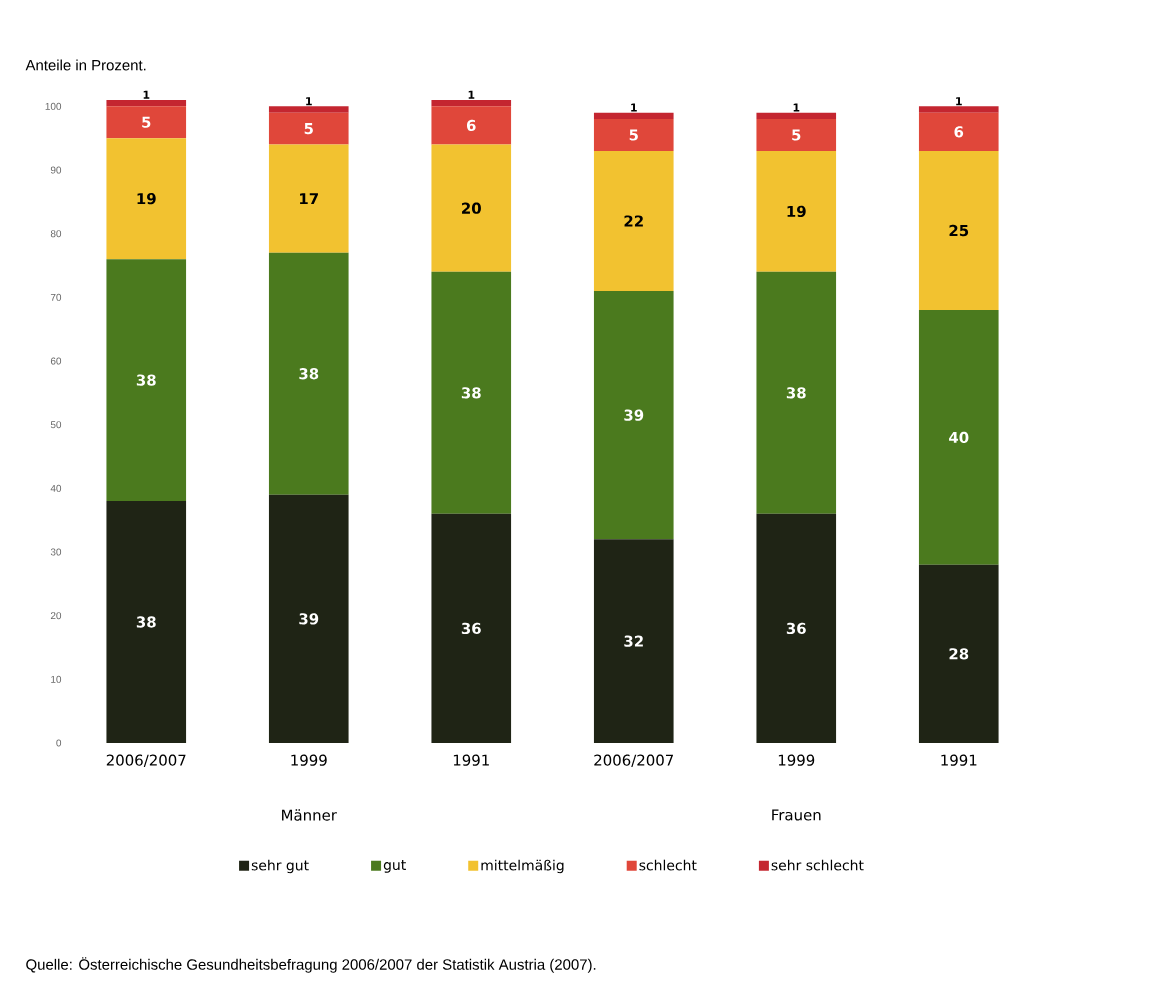 Image resolution: width=1164 pixels, height=996 pixels. I want to click on data-label: 22, so click(633, 221).